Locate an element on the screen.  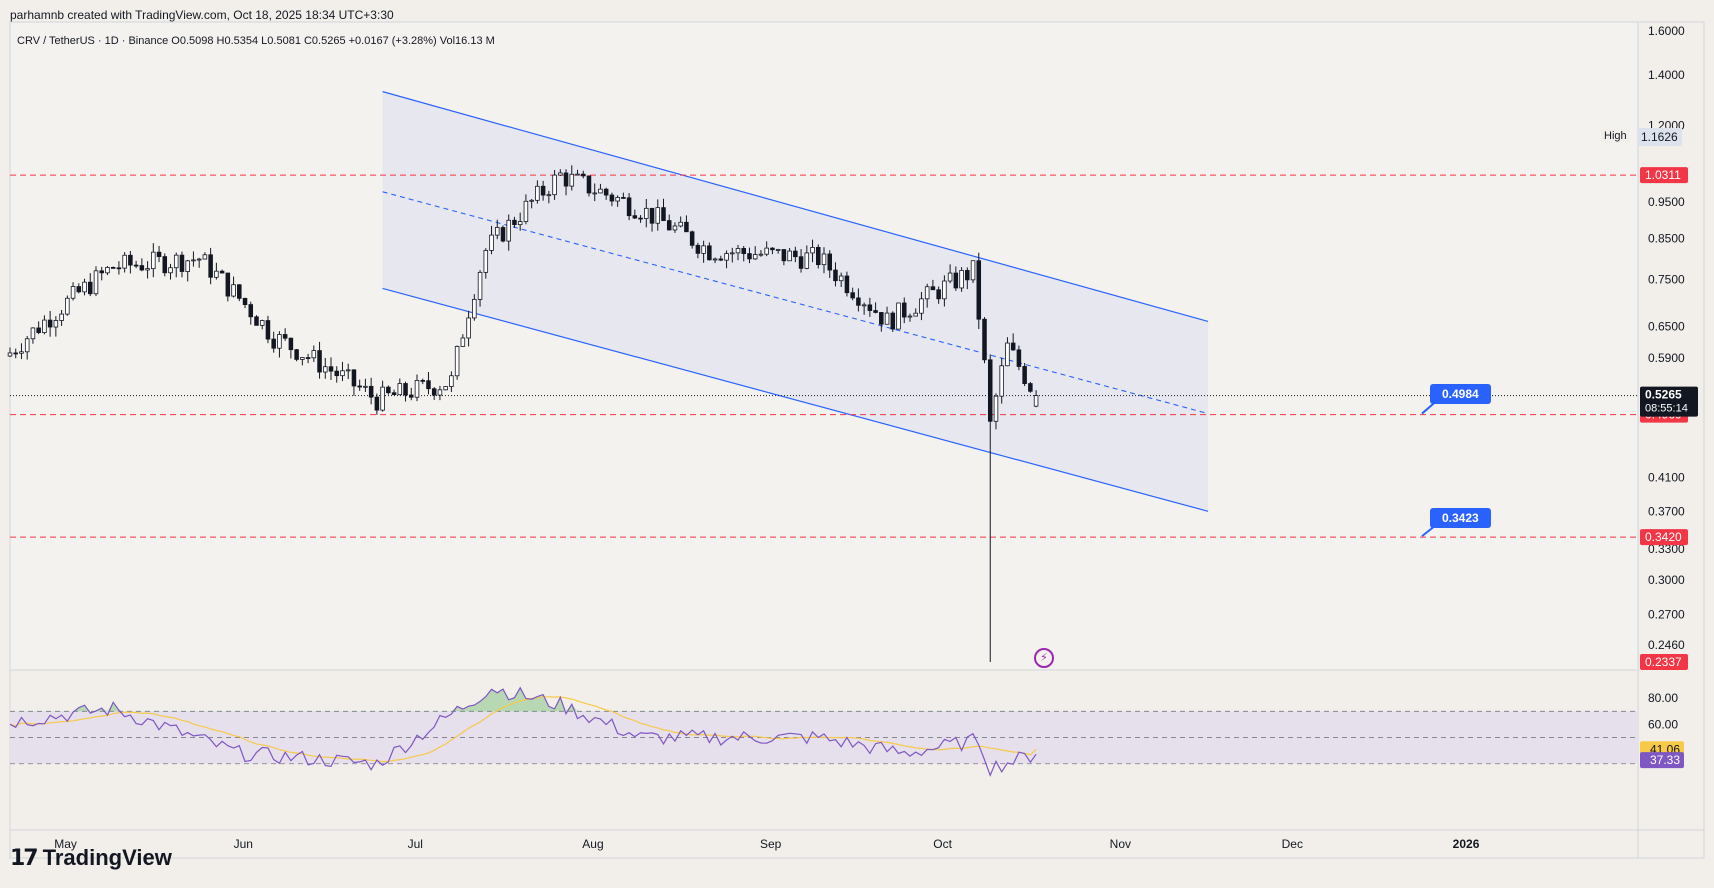
price-tick-label: 0.3700 is located at coordinates (1666, 511).